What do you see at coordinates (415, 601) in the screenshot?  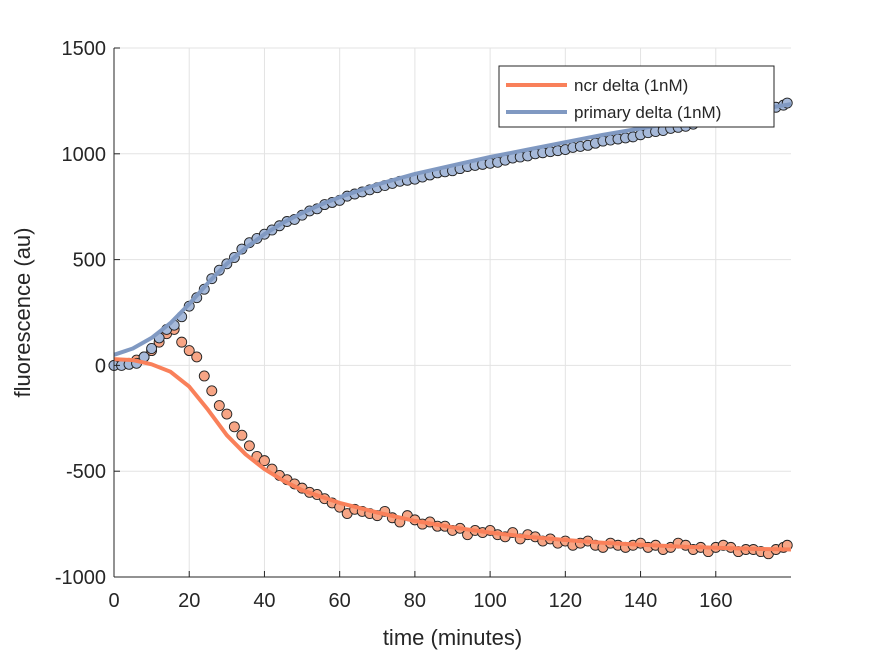 I see `x-tick-label: 80` at bounding box center [415, 601].